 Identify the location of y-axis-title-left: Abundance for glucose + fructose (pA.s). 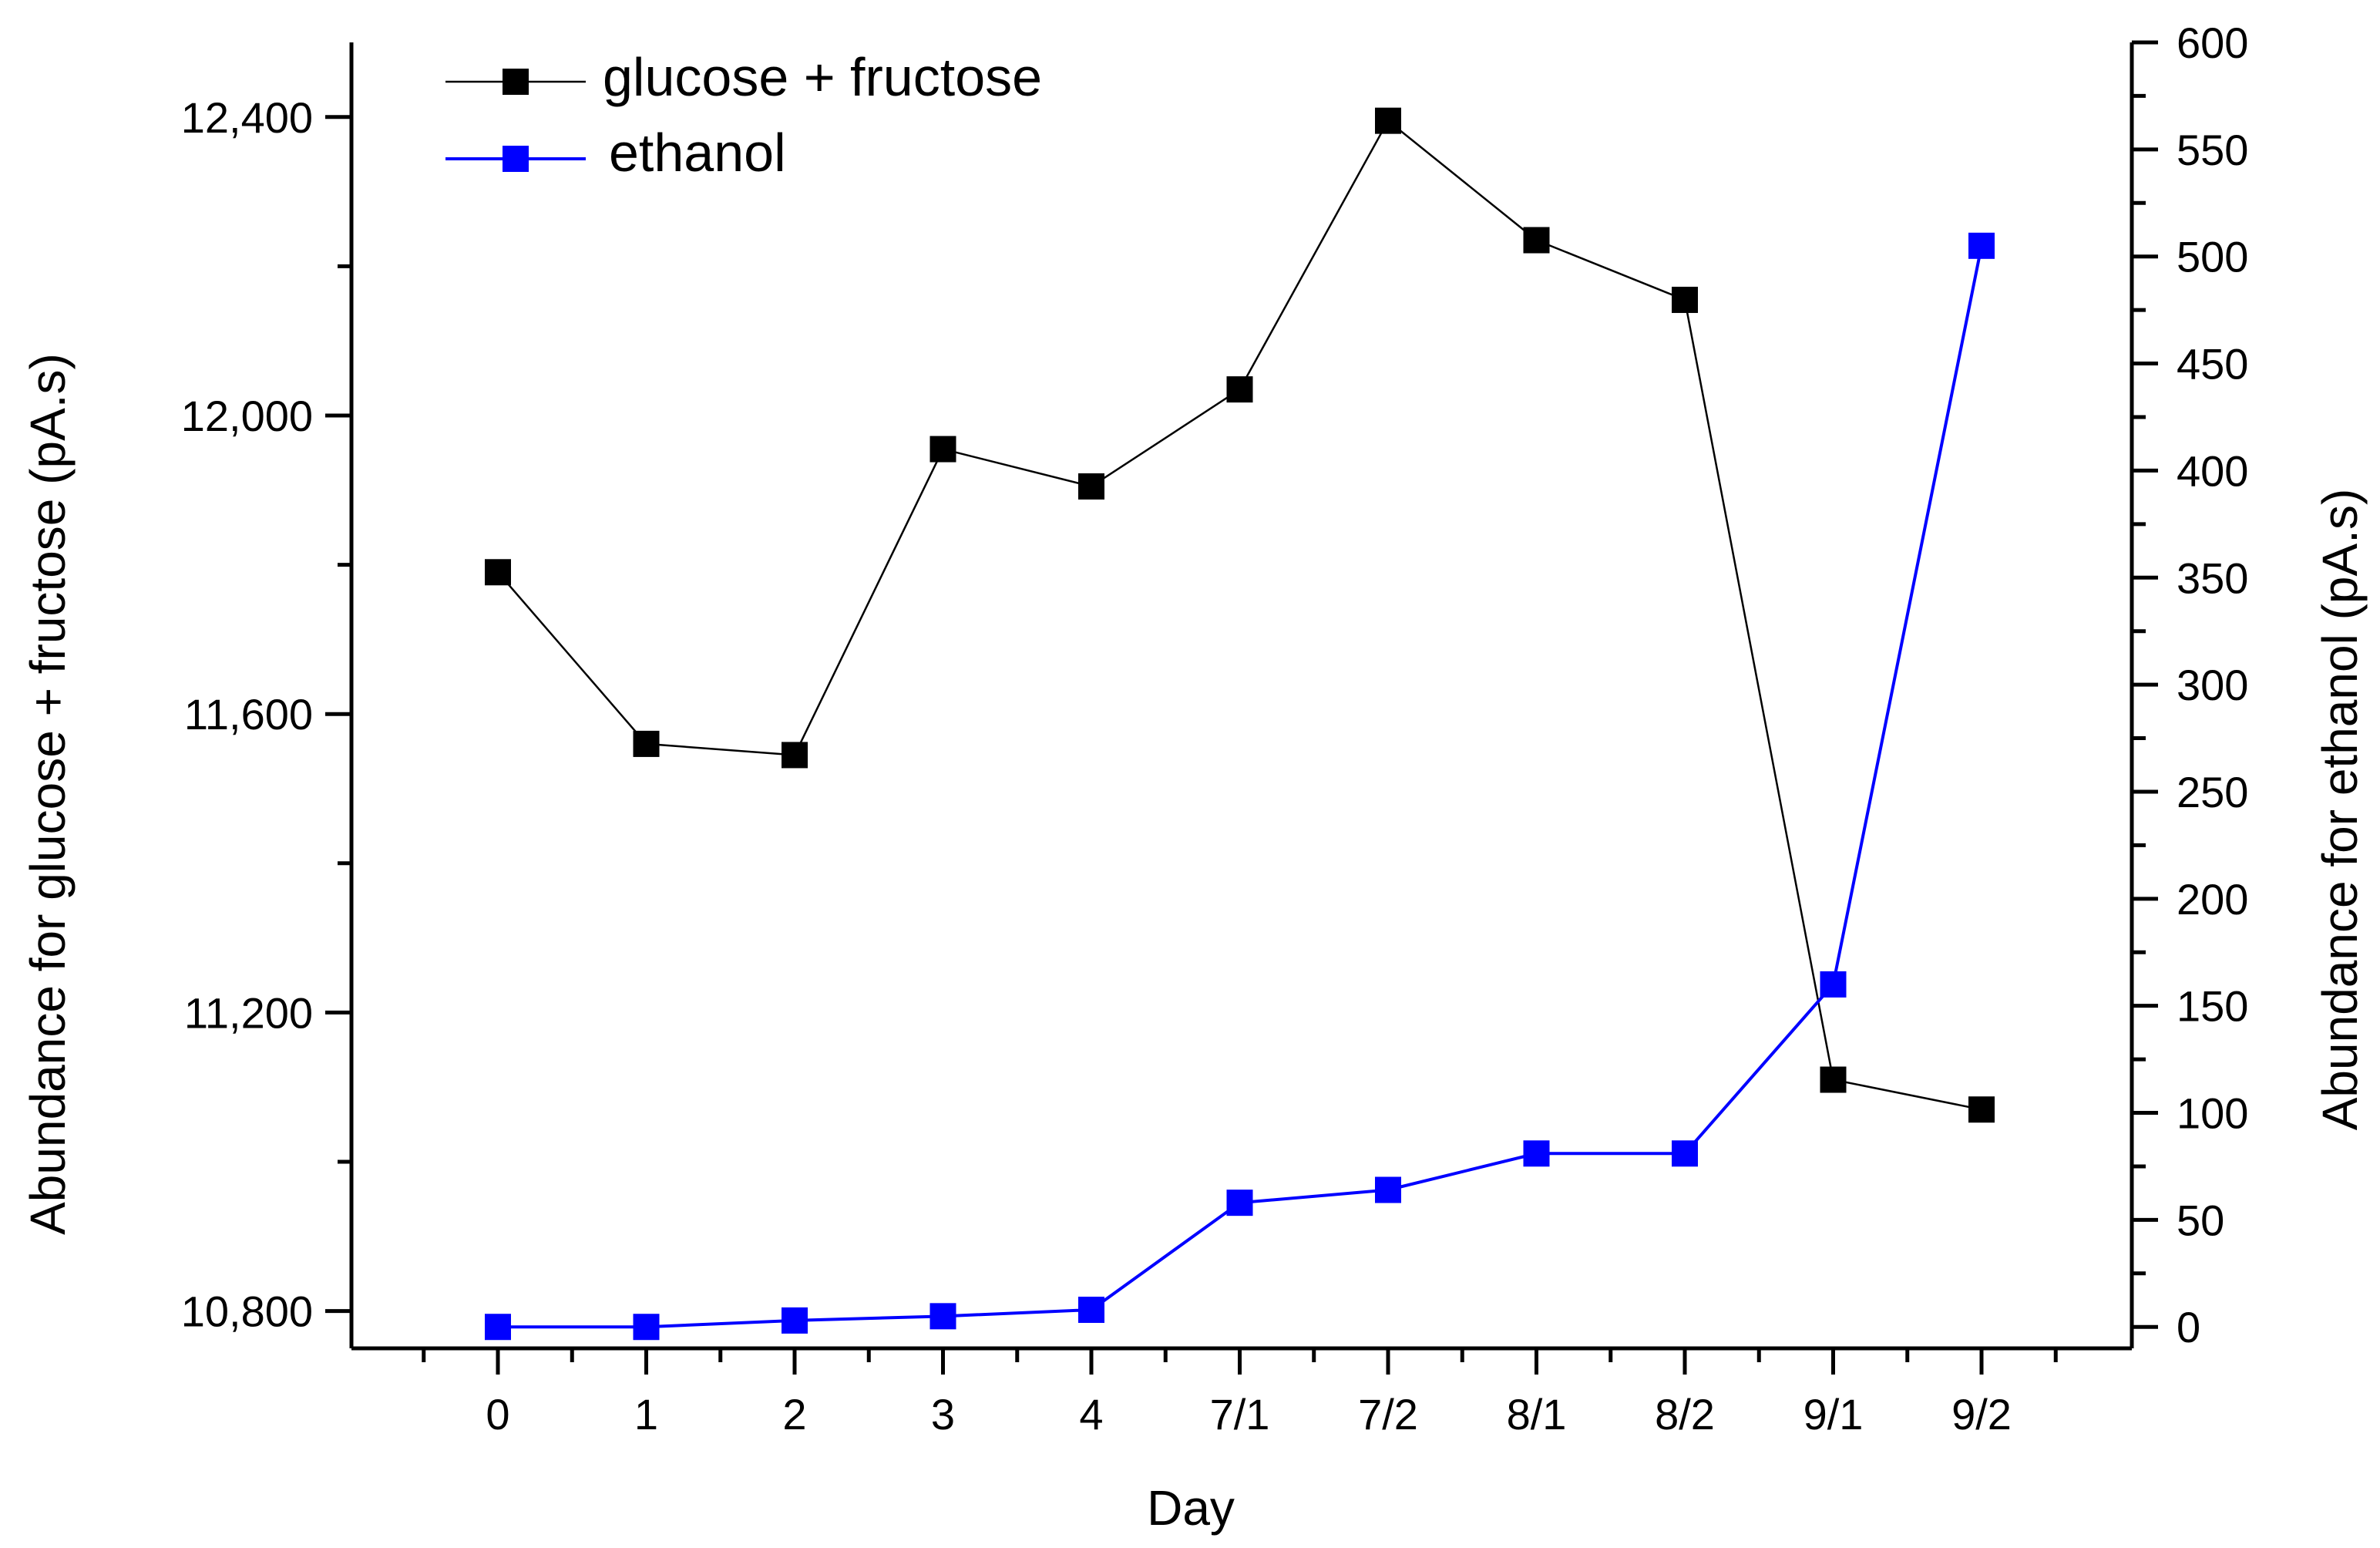
(48, 794).